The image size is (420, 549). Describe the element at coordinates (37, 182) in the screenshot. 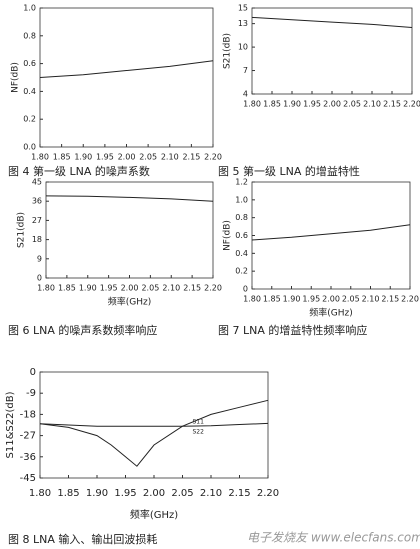

I see `y-tick-label: 45` at that location.